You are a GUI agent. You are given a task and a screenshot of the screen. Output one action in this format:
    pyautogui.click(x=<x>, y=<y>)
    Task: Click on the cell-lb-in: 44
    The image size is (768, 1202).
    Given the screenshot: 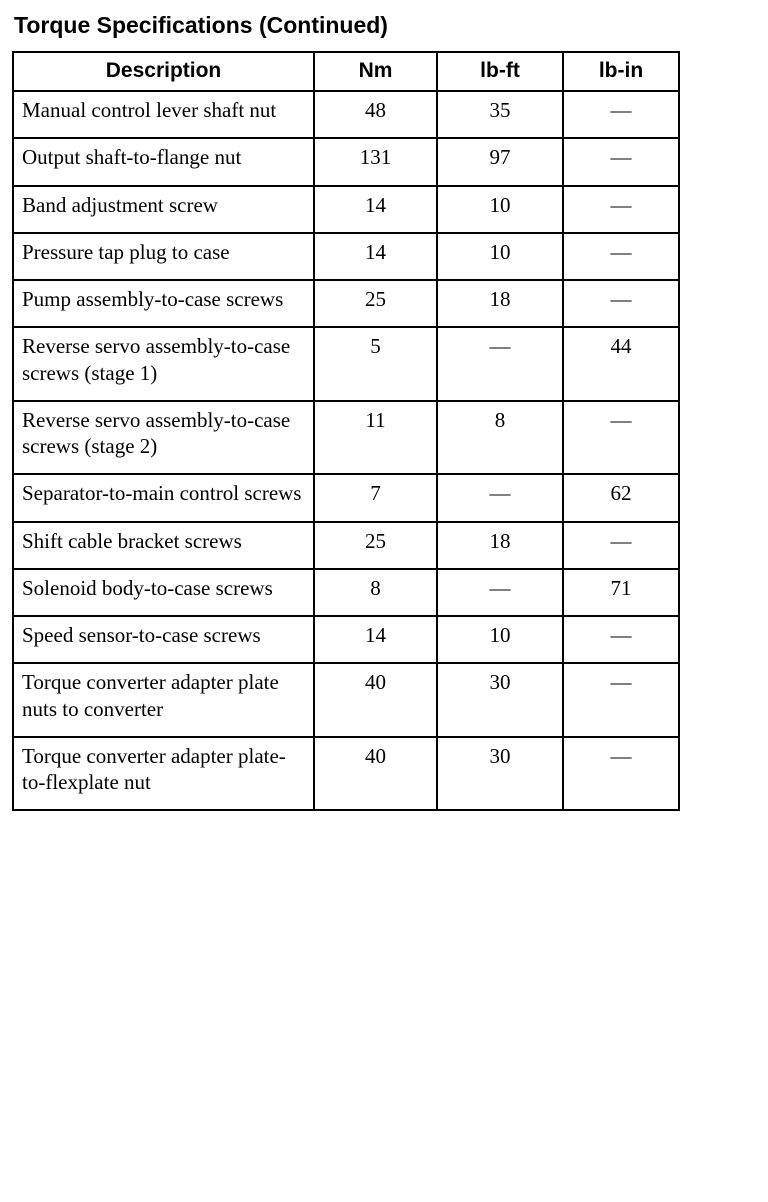 What is the action you would take?
    pyautogui.click(x=621, y=364)
    